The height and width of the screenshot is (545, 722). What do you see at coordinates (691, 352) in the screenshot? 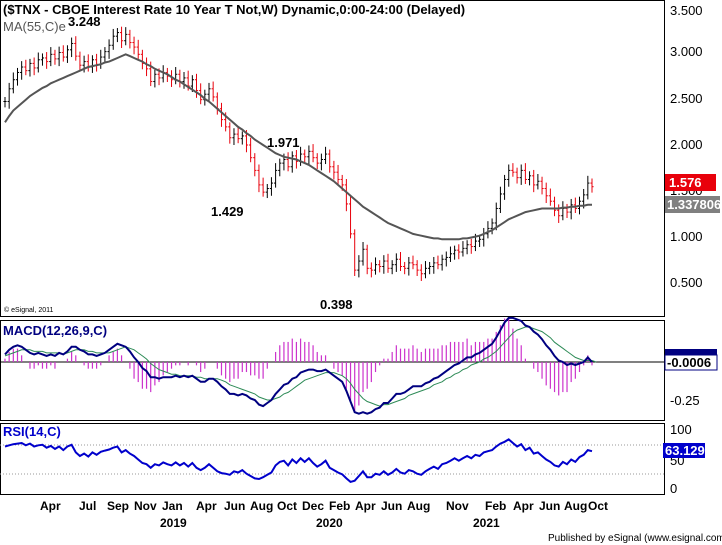
I see `macd-badge-cap` at bounding box center [691, 352].